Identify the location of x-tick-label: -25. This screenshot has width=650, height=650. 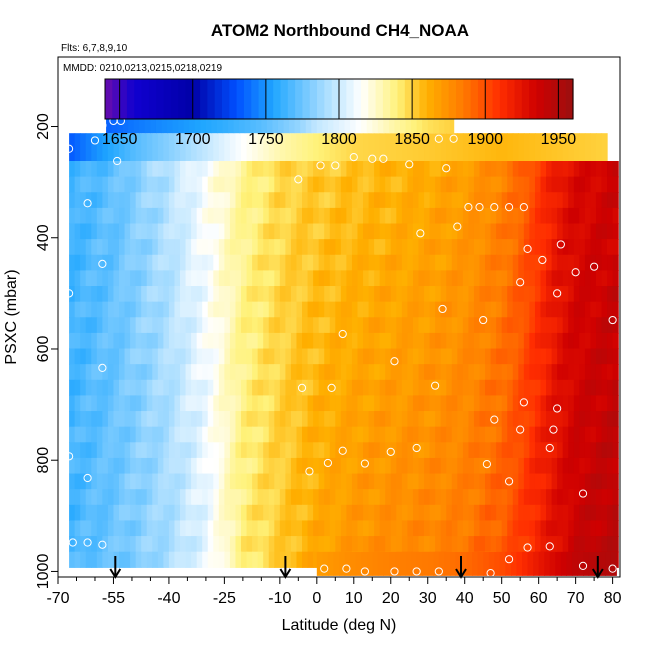
(224, 598).